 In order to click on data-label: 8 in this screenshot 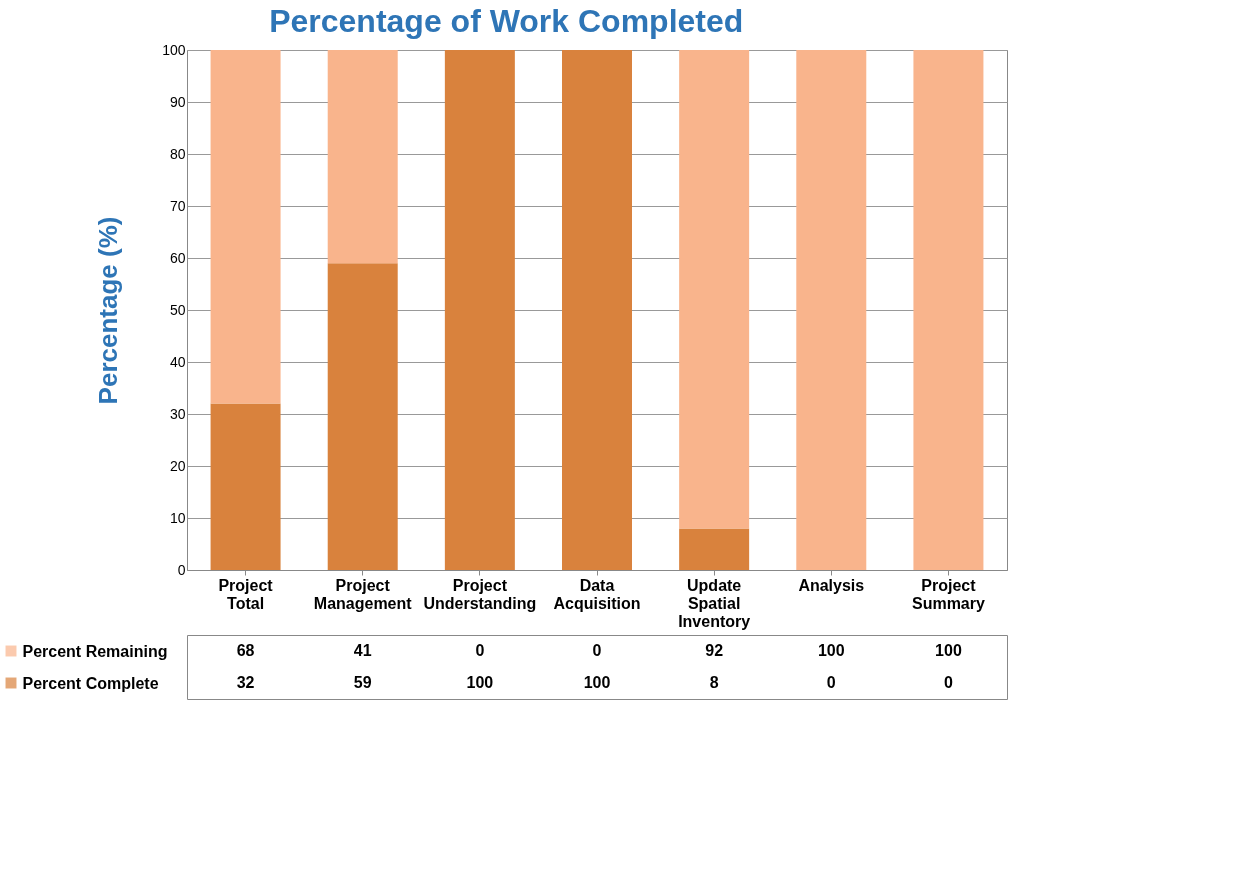, I will do `click(714, 682)`.